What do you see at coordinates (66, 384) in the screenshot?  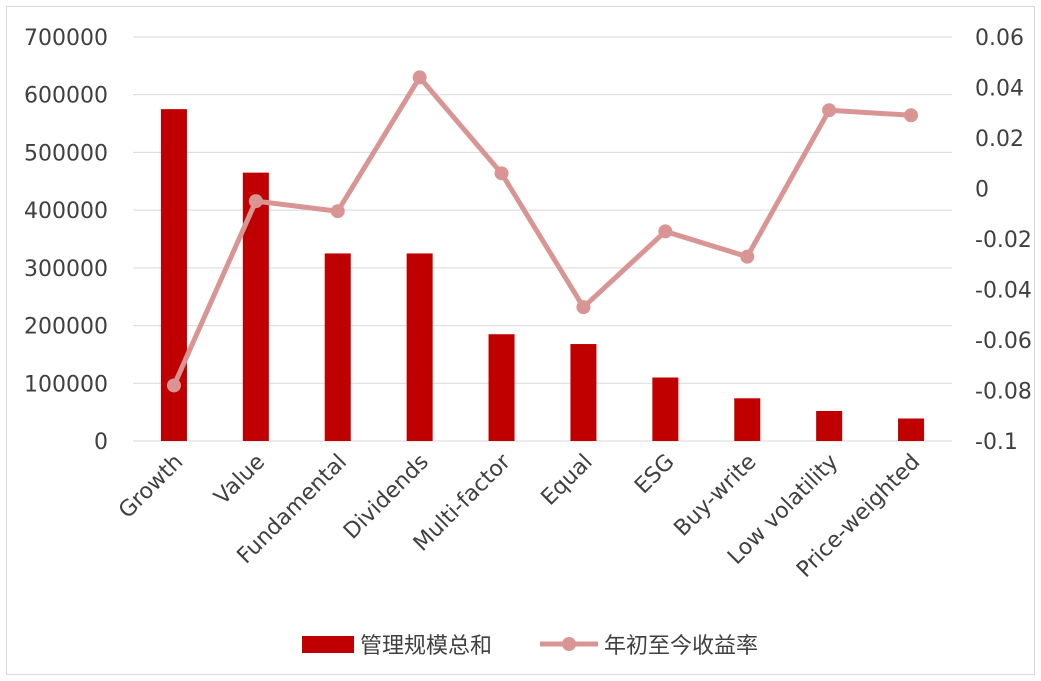 I see `left-tick-label: 100000` at bounding box center [66, 384].